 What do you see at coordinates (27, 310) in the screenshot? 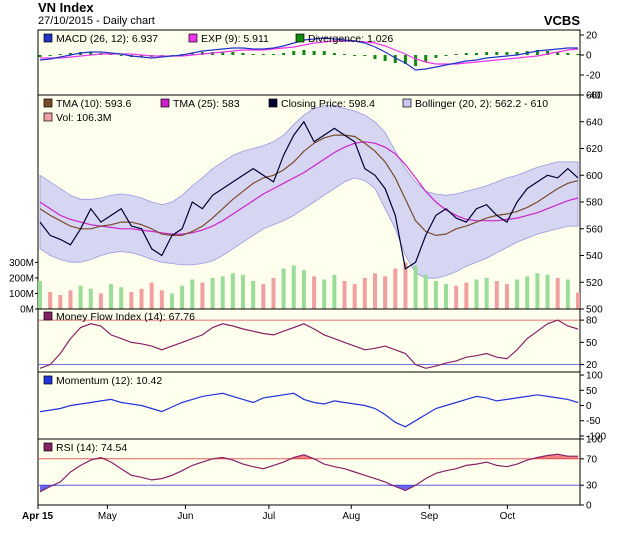
I see `volume-tick-label: 0M` at bounding box center [27, 310].